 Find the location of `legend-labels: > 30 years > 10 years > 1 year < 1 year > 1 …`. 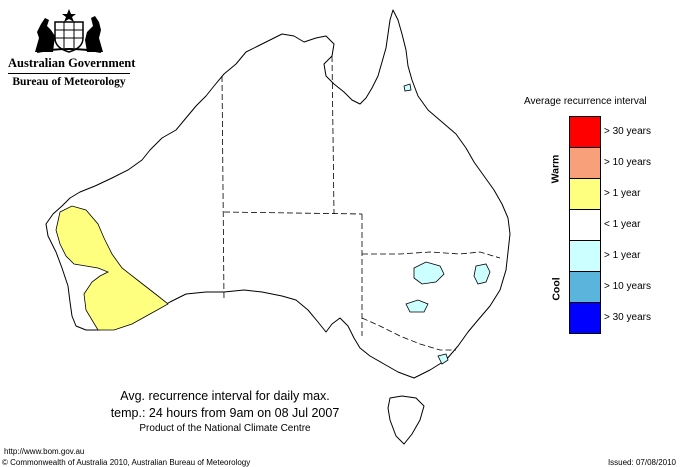

legend-labels: > 30 years > 10 years > 1 year < 1 year > 1 … is located at coordinates (627, 224).